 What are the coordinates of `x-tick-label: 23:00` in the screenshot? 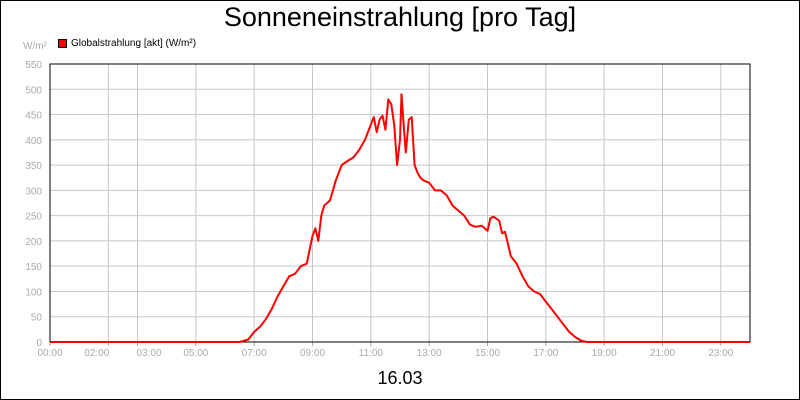 It's located at (720, 353).